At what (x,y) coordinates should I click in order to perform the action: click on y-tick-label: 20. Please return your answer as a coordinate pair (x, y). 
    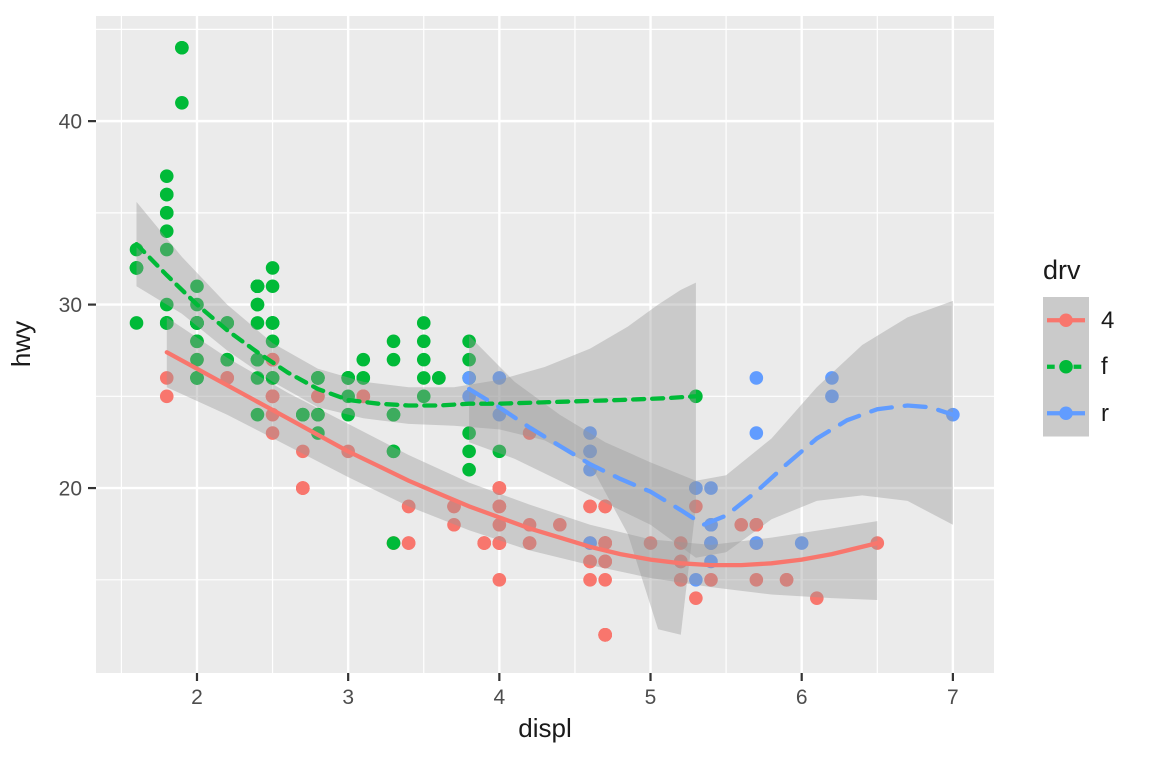
    Looking at the image, I should click on (70, 489).